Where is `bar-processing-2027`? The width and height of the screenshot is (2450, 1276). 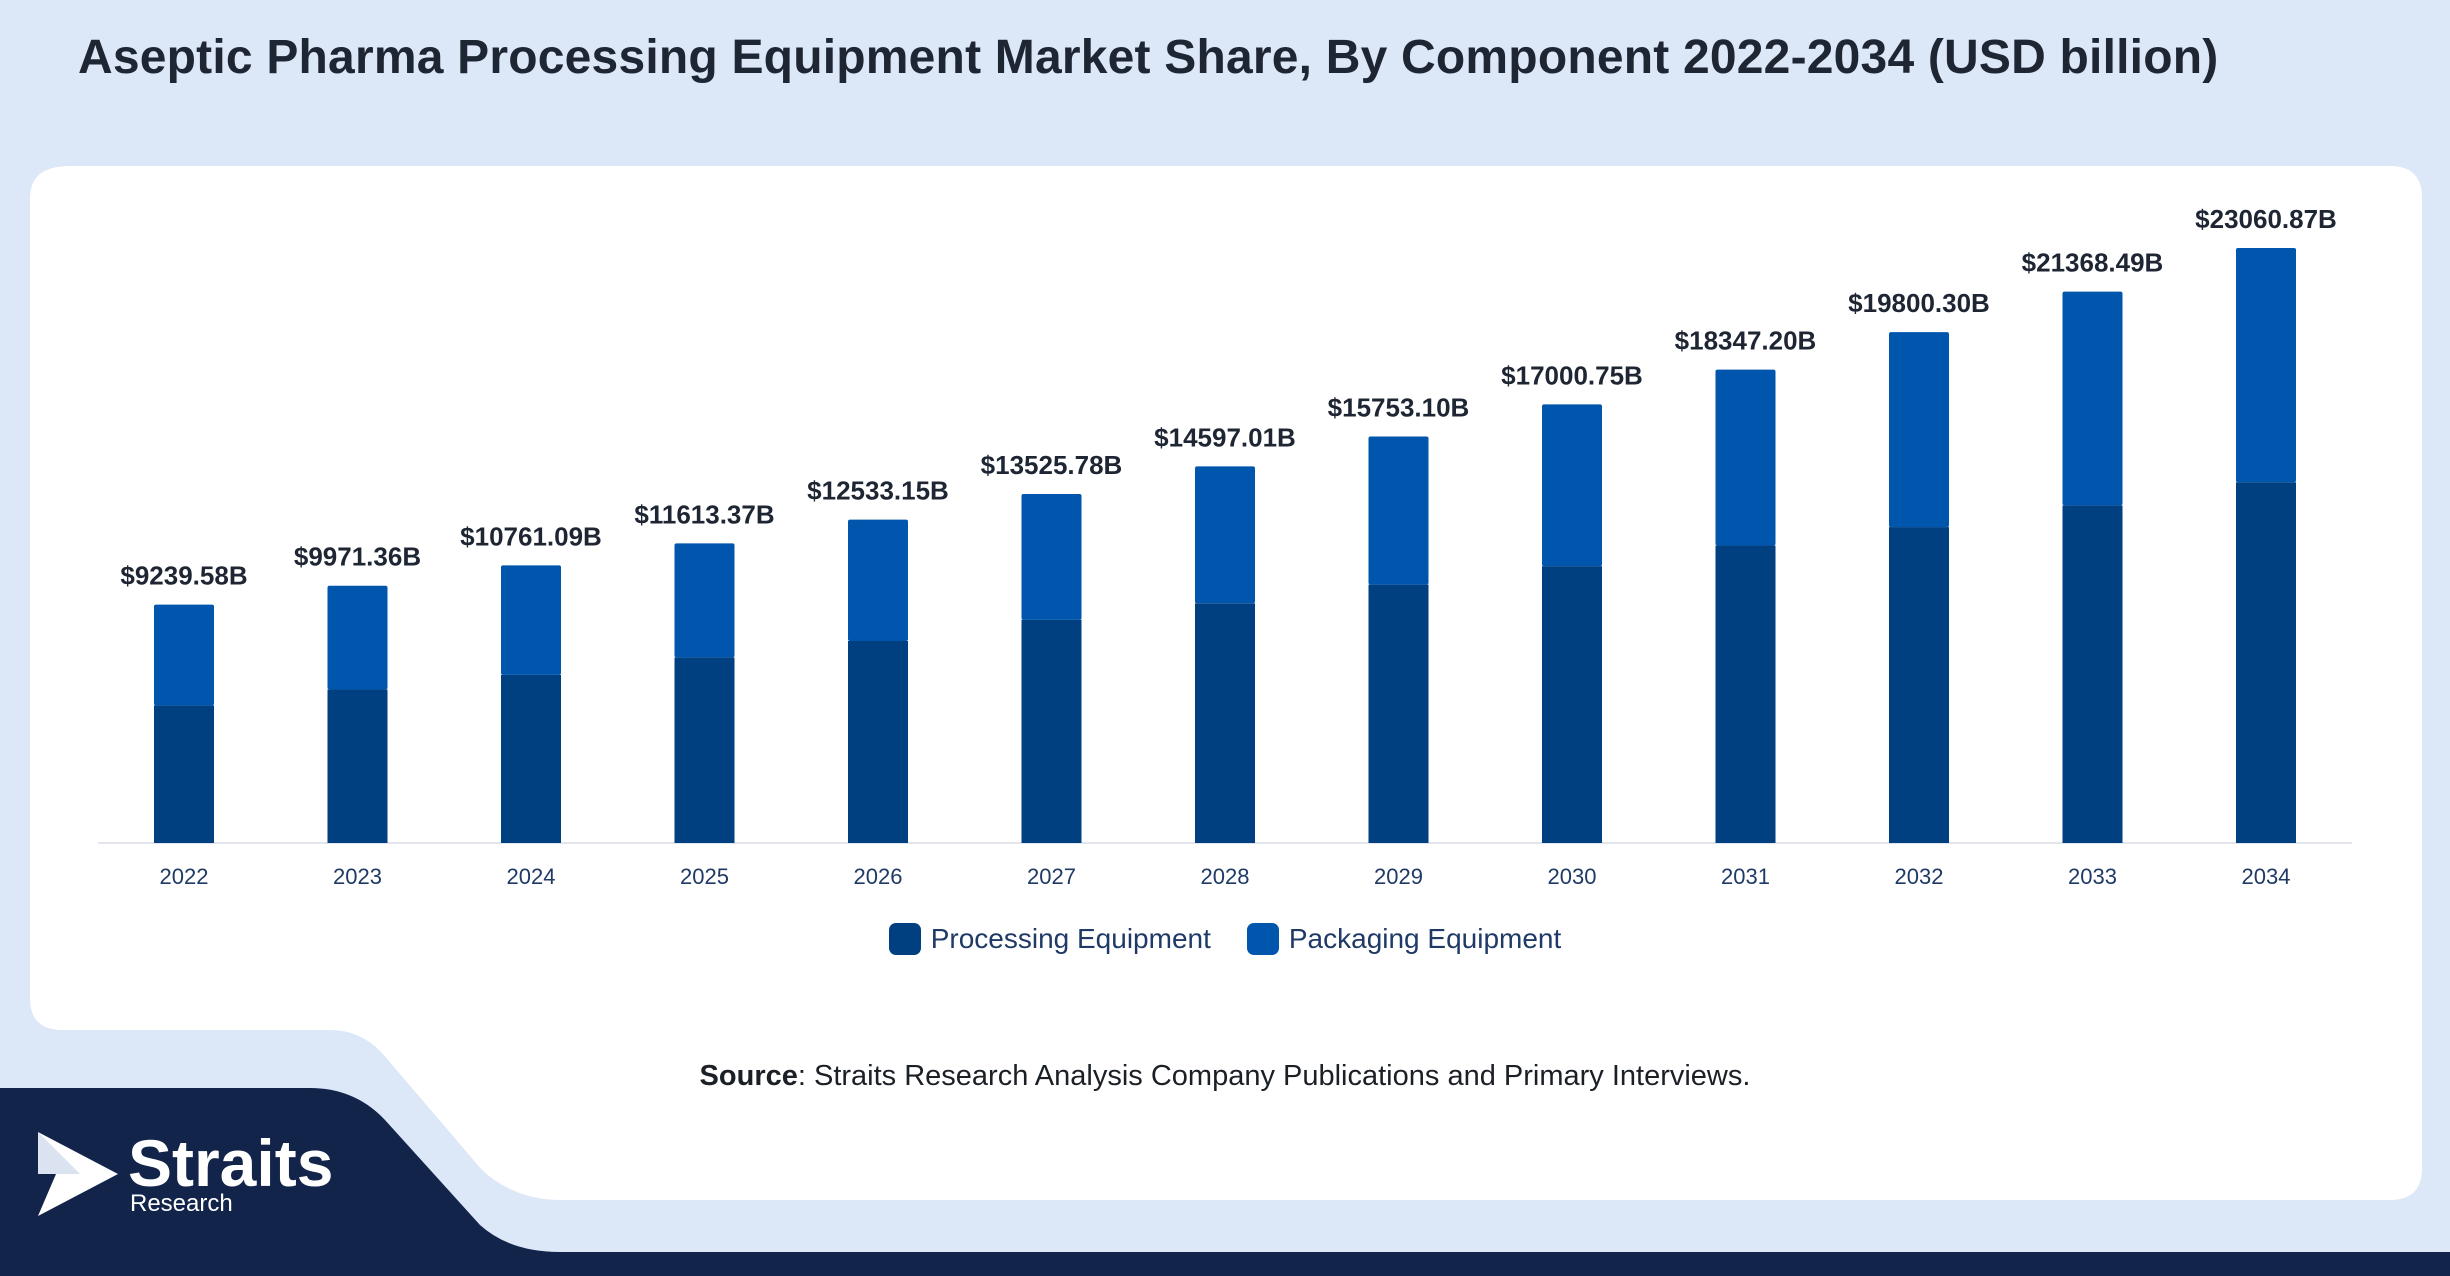
bar-processing-2027 is located at coordinates (1051, 731).